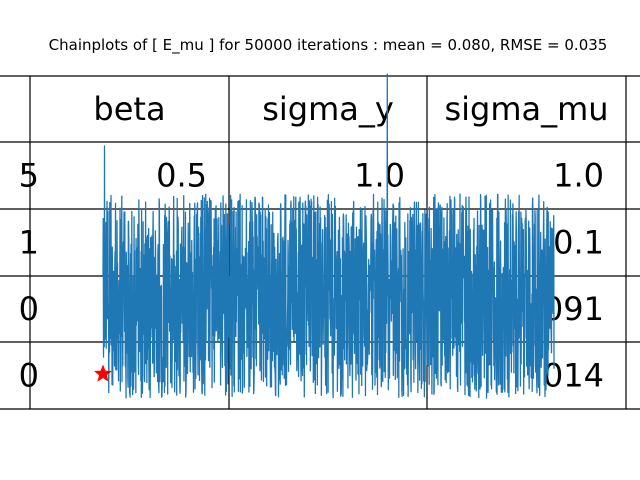  What do you see at coordinates (328, 109) in the screenshot?
I see `table-header-sigma-y: sigma_y` at bounding box center [328, 109].